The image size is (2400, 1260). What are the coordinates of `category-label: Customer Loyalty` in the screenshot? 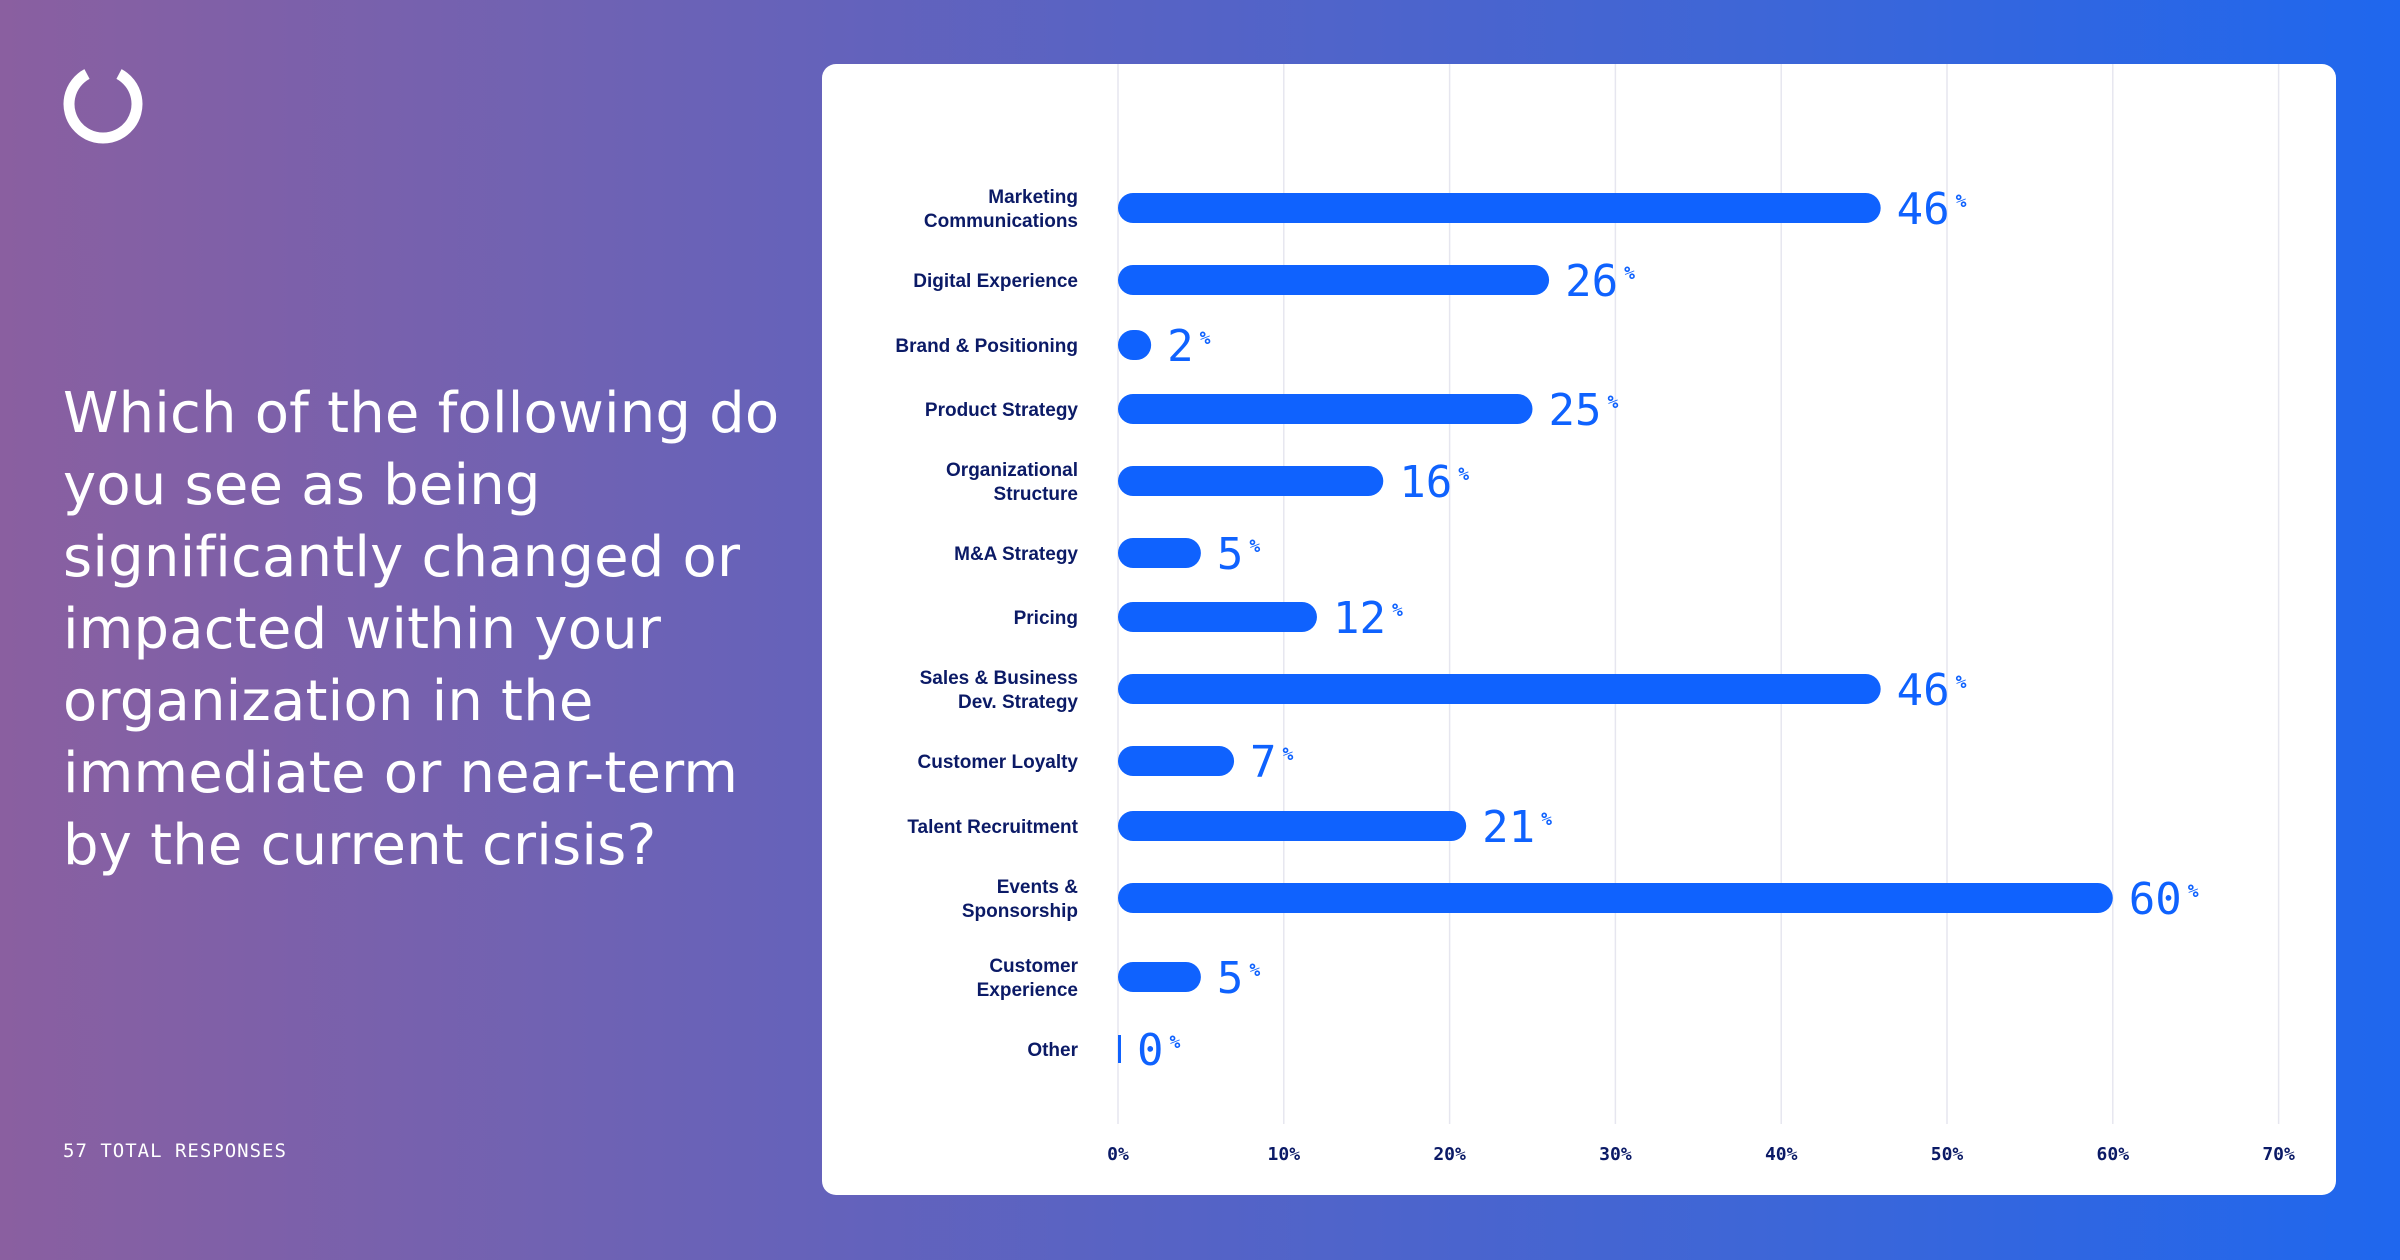 It's located at (998, 762).